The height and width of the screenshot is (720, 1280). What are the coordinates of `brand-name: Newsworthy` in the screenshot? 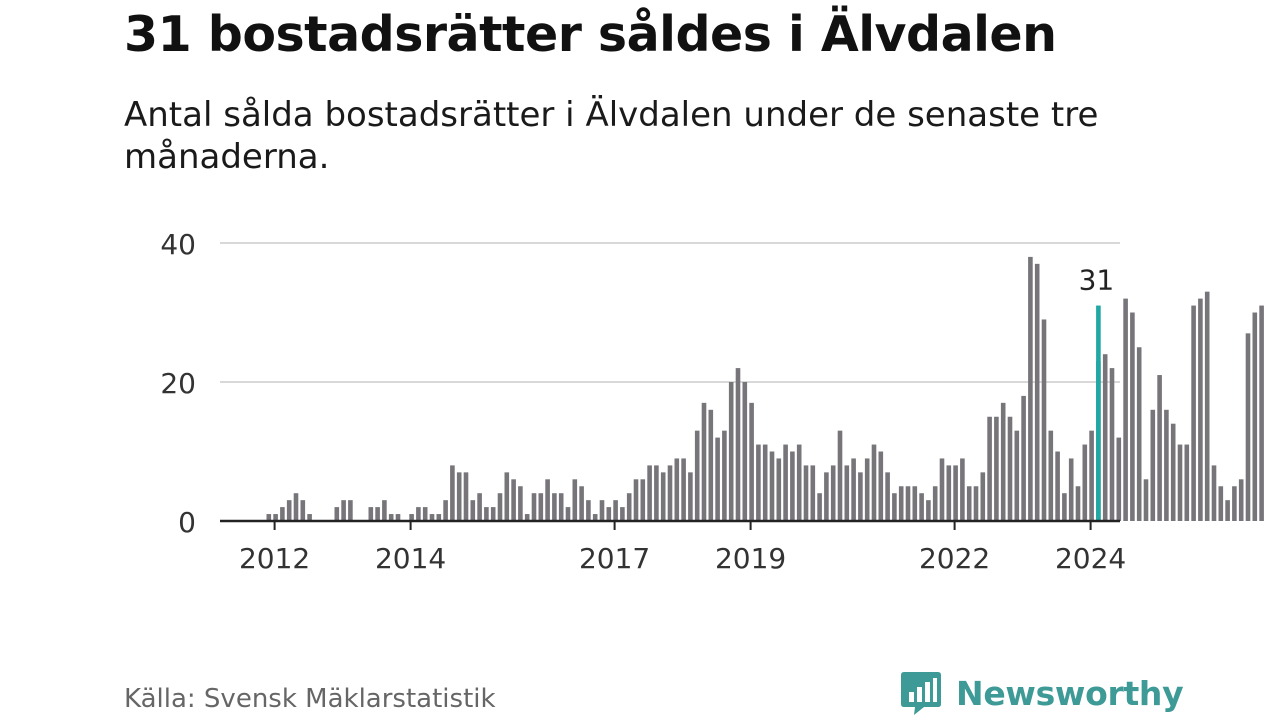 It's located at (1070, 693).